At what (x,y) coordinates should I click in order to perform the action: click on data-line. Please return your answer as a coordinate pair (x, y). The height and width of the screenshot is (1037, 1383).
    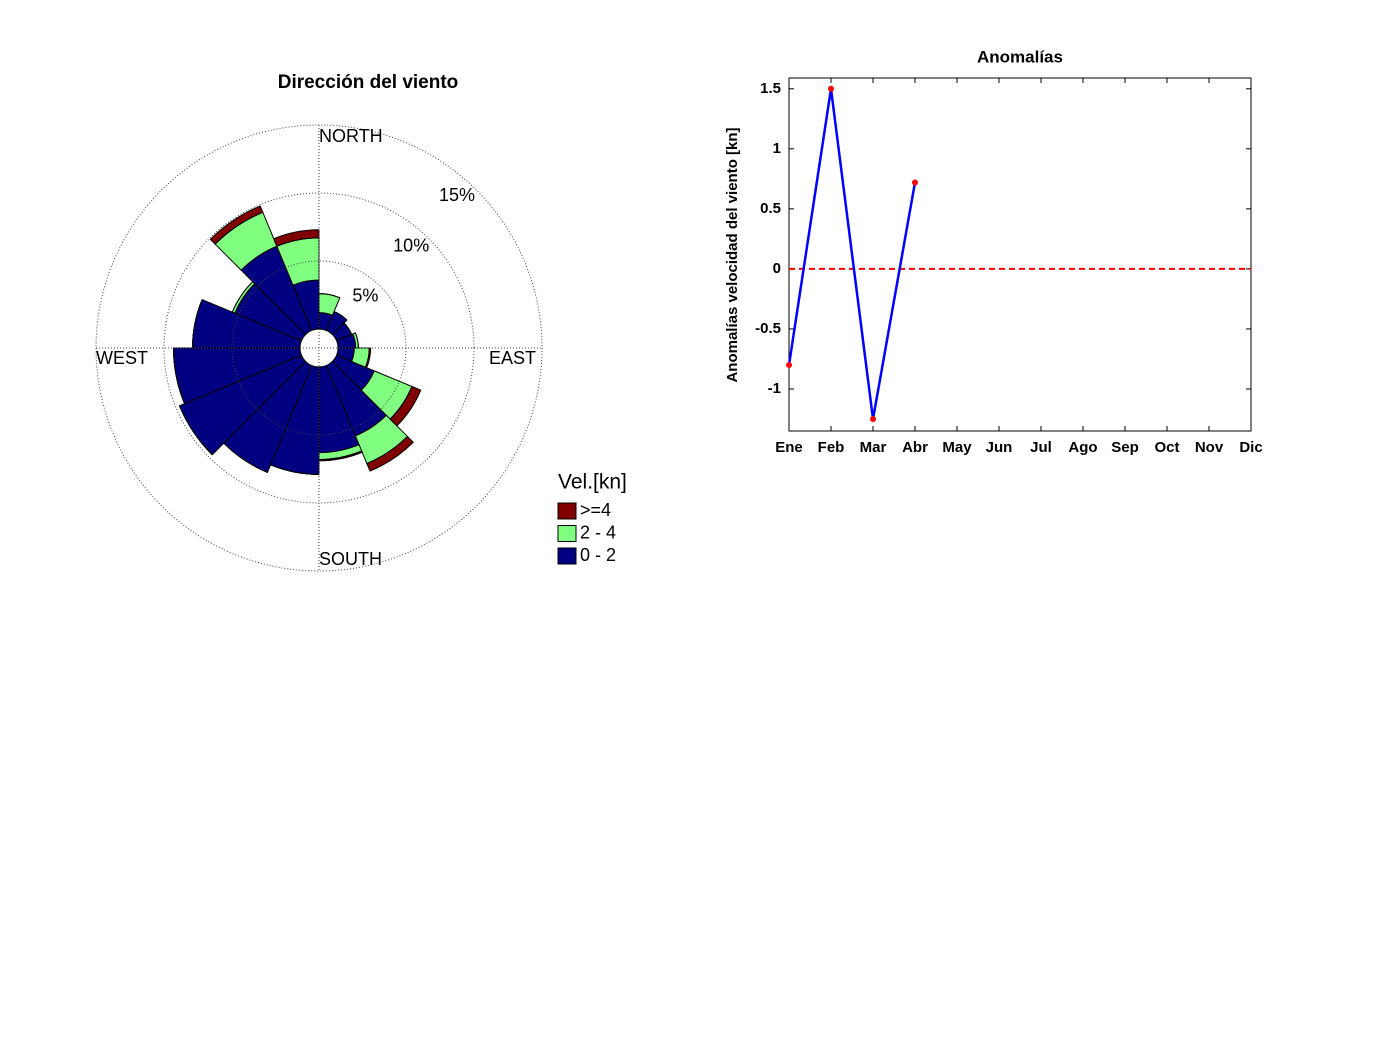
    Looking at the image, I should click on (852, 254).